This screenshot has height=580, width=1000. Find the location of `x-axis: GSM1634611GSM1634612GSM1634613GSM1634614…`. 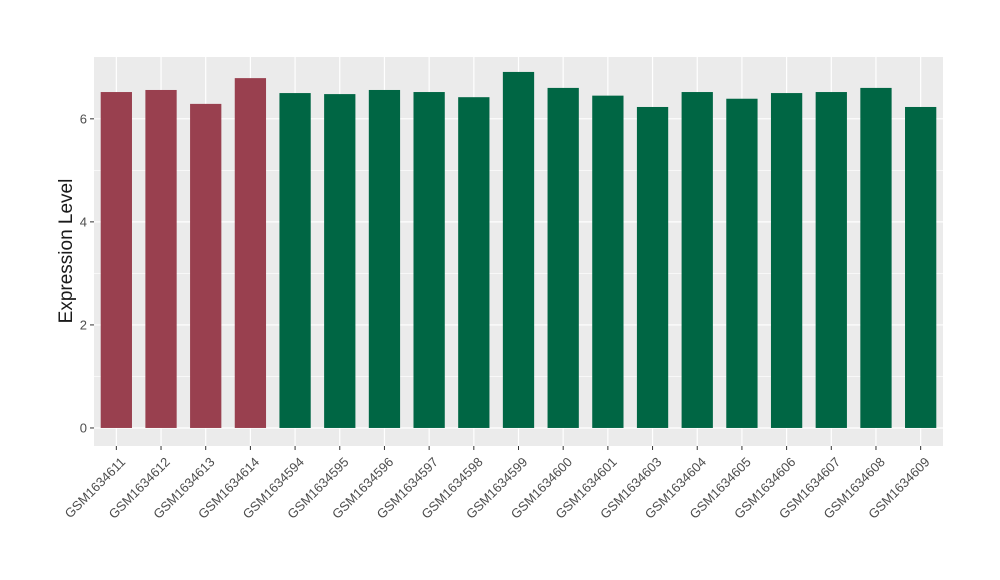

x-axis: GSM1634611GSM1634612GSM1634613GSM1634614… is located at coordinates (497, 484).